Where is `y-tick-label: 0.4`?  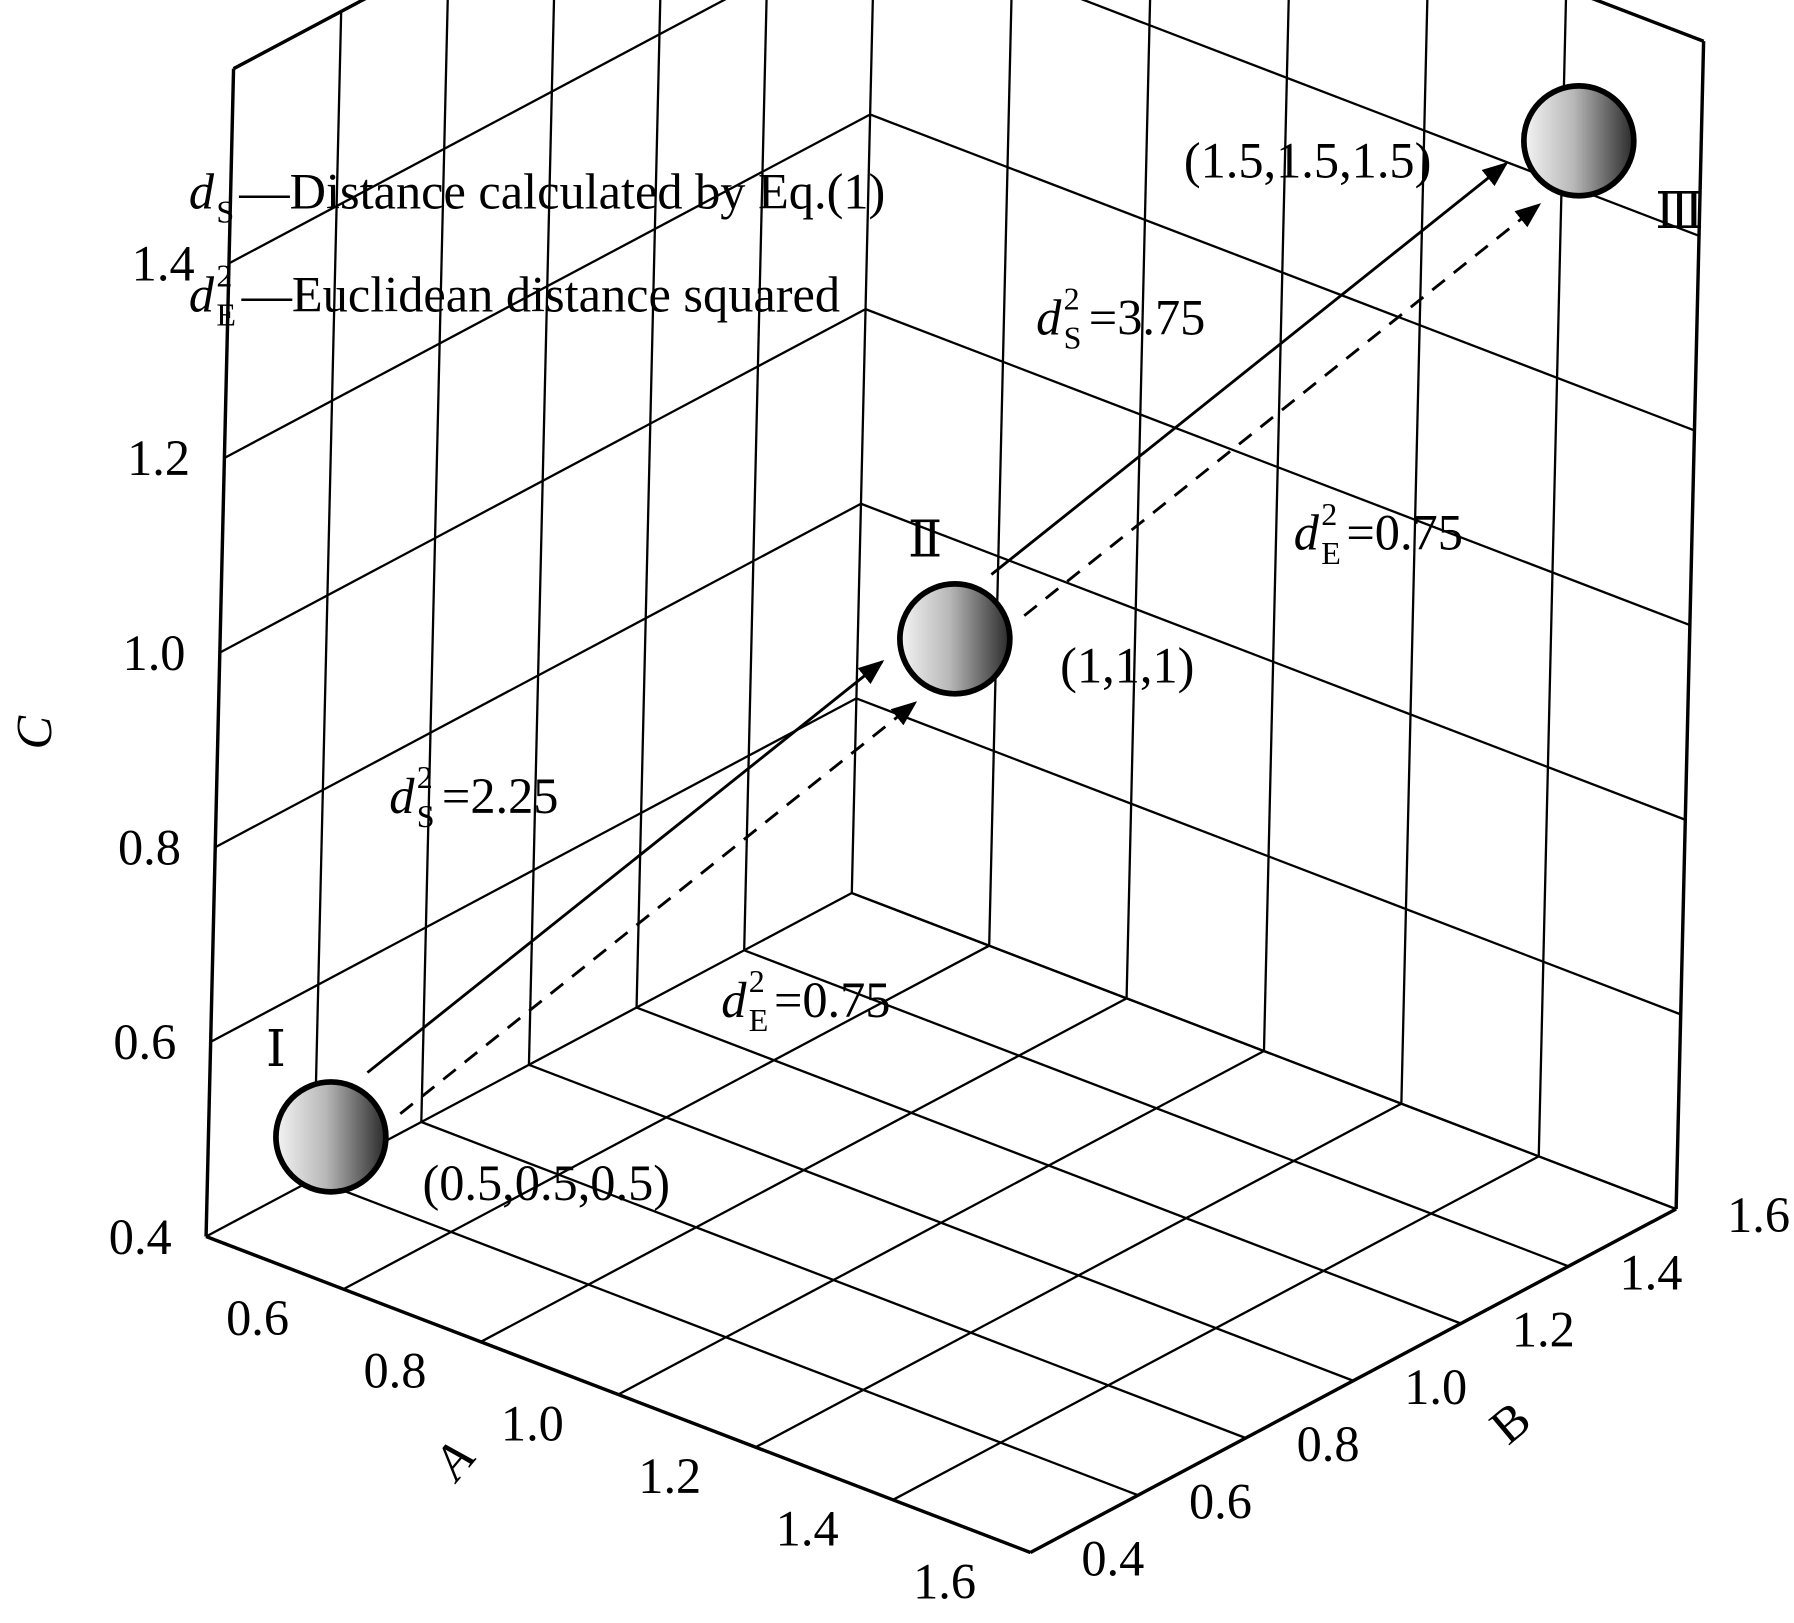
y-tick-label: 0.4 is located at coordinates (1112, 1558).